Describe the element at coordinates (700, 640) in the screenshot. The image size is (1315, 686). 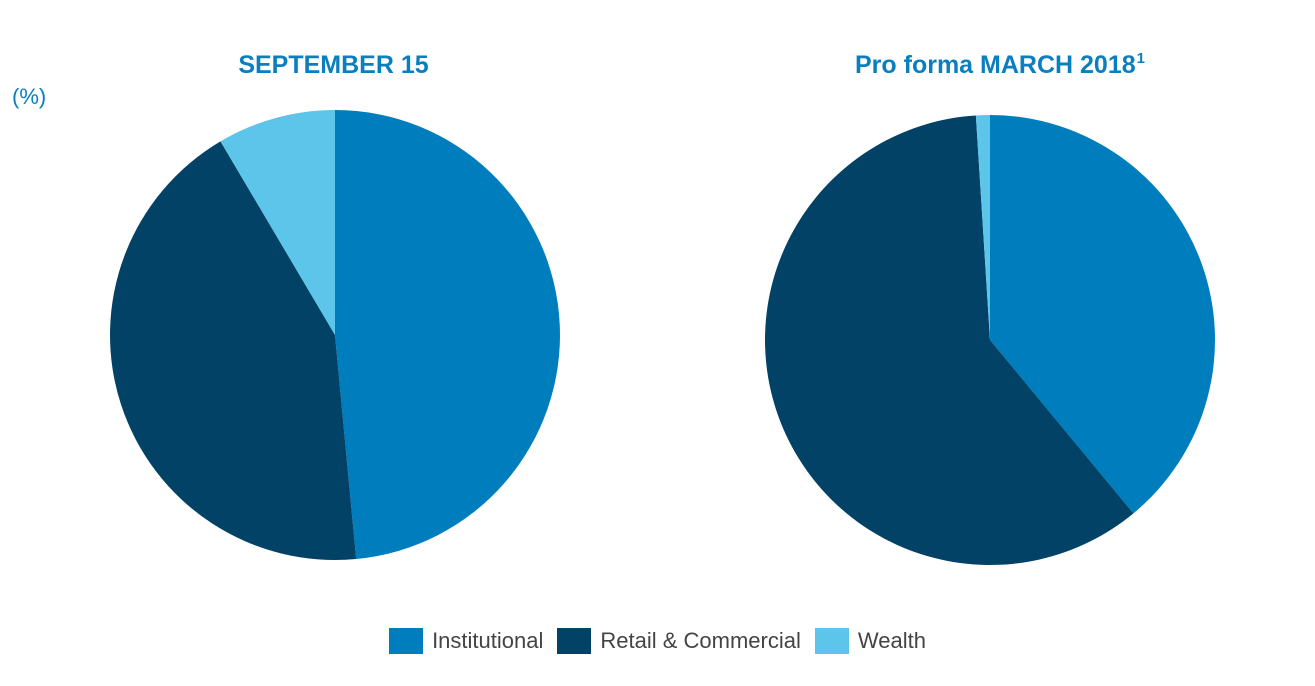
I see `legend-label-retail-commercial: Retail & Commercial` at that location.